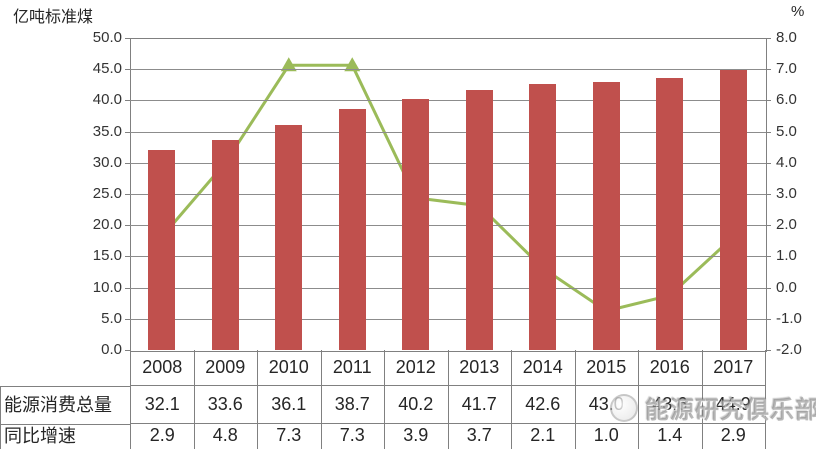 This screenshot has width=816, height=449. Describe the element at coordinates (798, 11) in the screenshot. I see `right-axis-unit: %` at that location.